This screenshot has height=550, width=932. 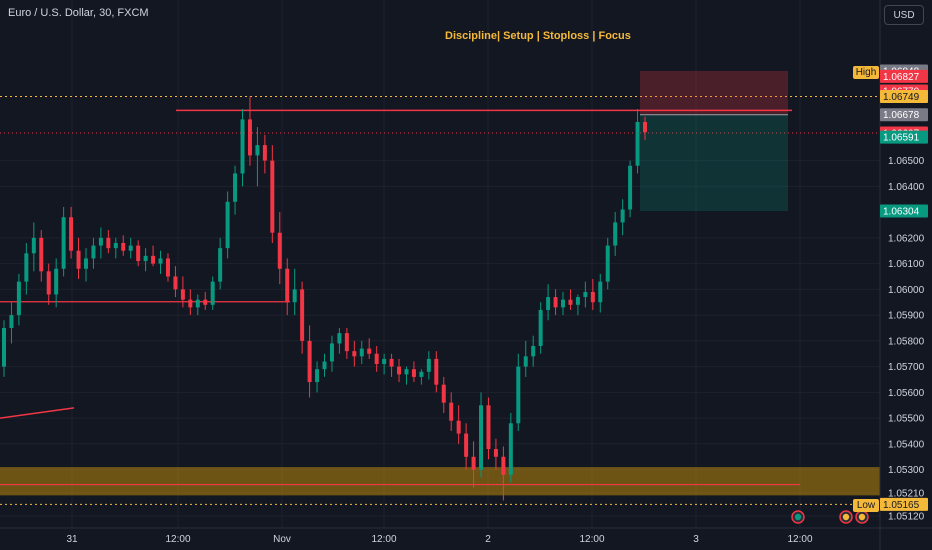 I want to click on y-tick-label: 1.05120, so click(x=906, y=517).